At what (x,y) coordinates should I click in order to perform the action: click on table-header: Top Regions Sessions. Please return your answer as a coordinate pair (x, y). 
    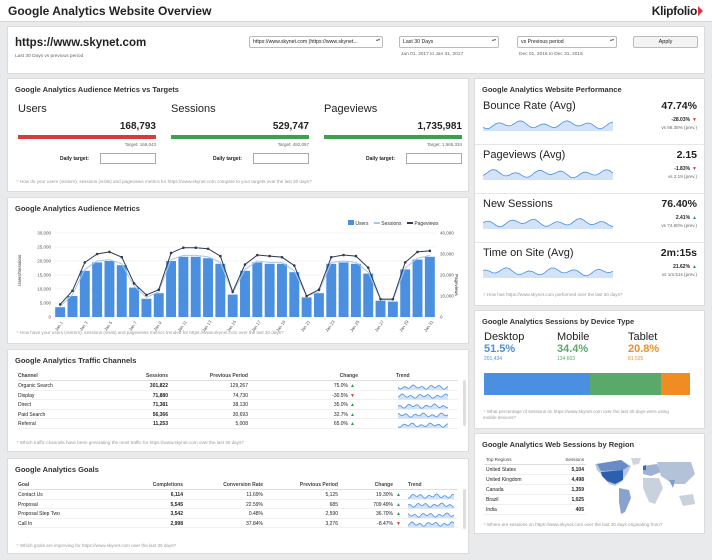
    Looking at the image, I should click on (535, 460).